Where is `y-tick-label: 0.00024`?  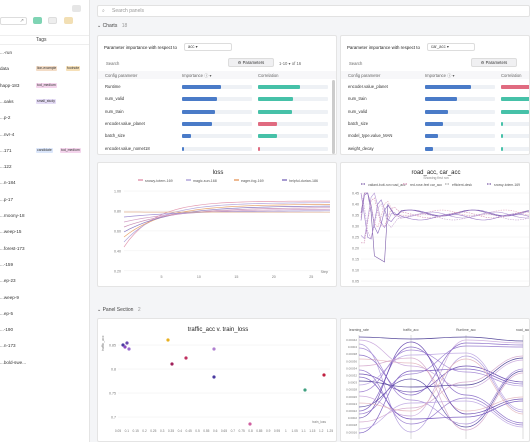 y-tick-label: 0.00024 is located at coordinates (351, 404).